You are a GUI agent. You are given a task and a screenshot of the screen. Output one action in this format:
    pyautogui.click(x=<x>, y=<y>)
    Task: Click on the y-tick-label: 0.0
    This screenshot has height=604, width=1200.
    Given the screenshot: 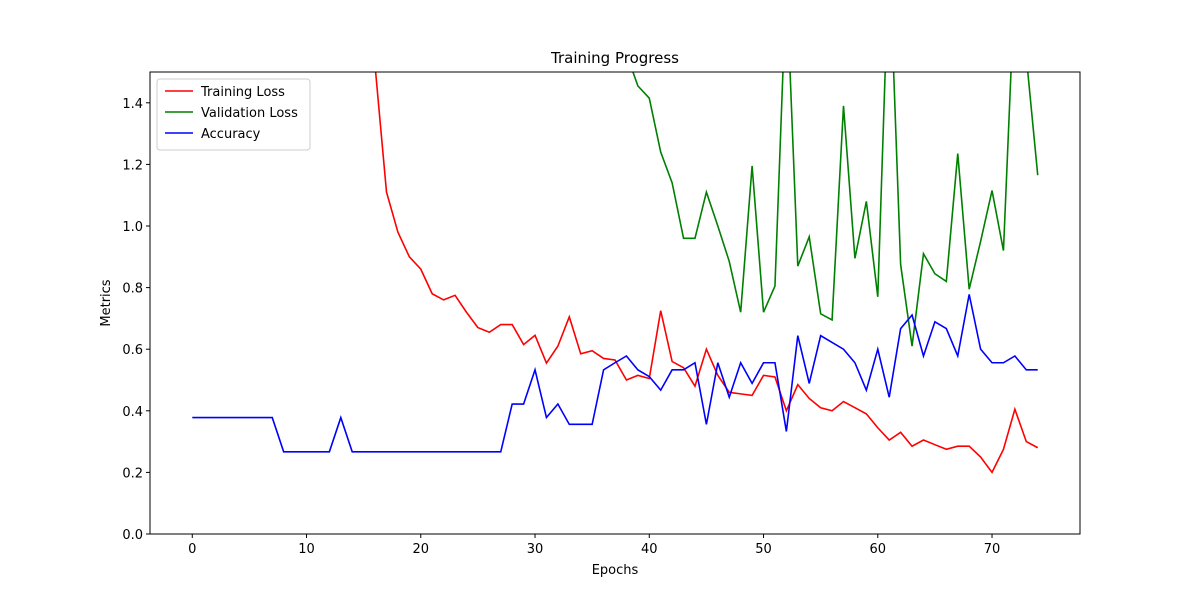 What is the action you would take?
    pyautogui.click(x=132, y=535)
    